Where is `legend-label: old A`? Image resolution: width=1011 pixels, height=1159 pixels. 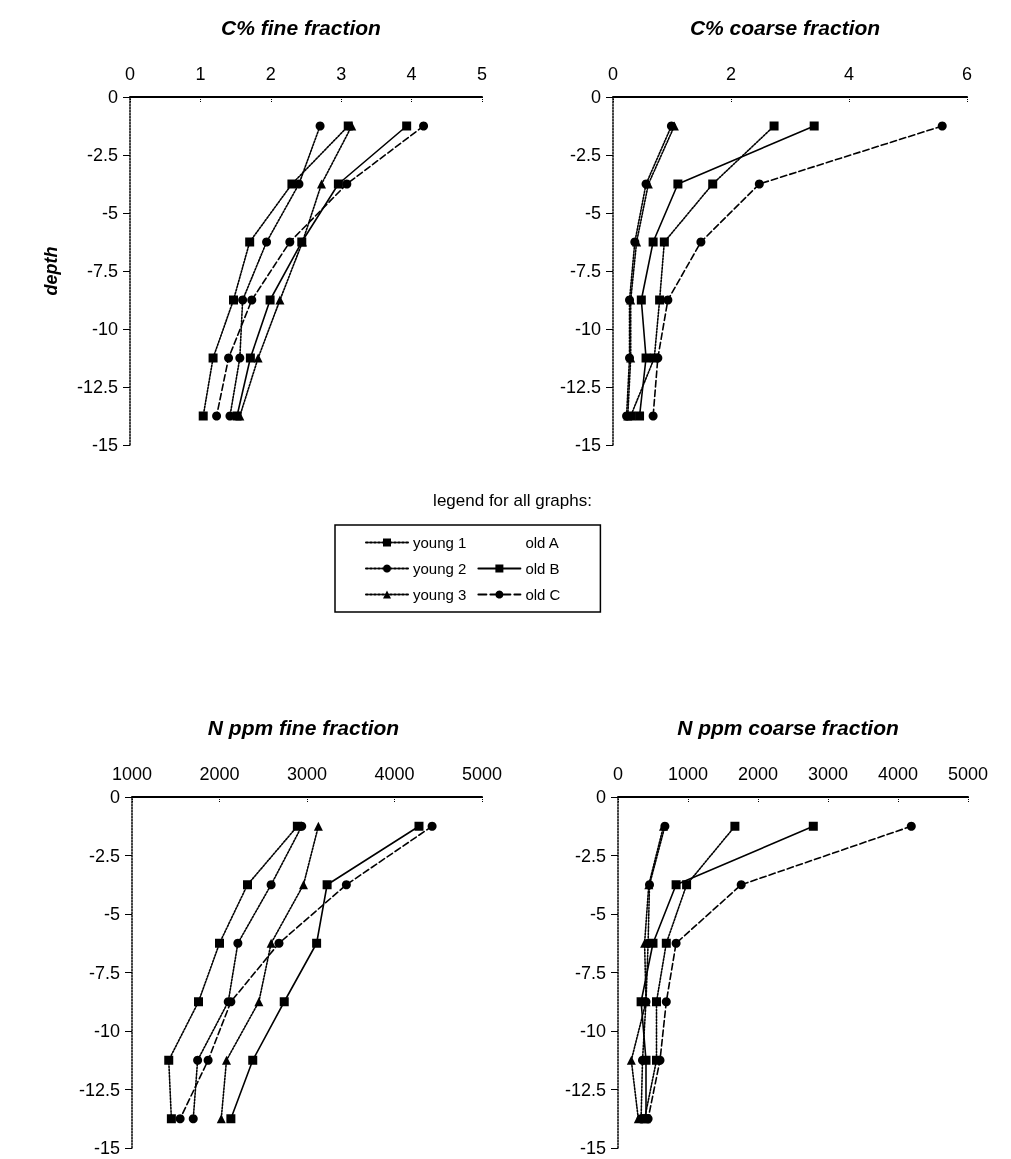
legend-label: old A is located at coordinates (542, 542).